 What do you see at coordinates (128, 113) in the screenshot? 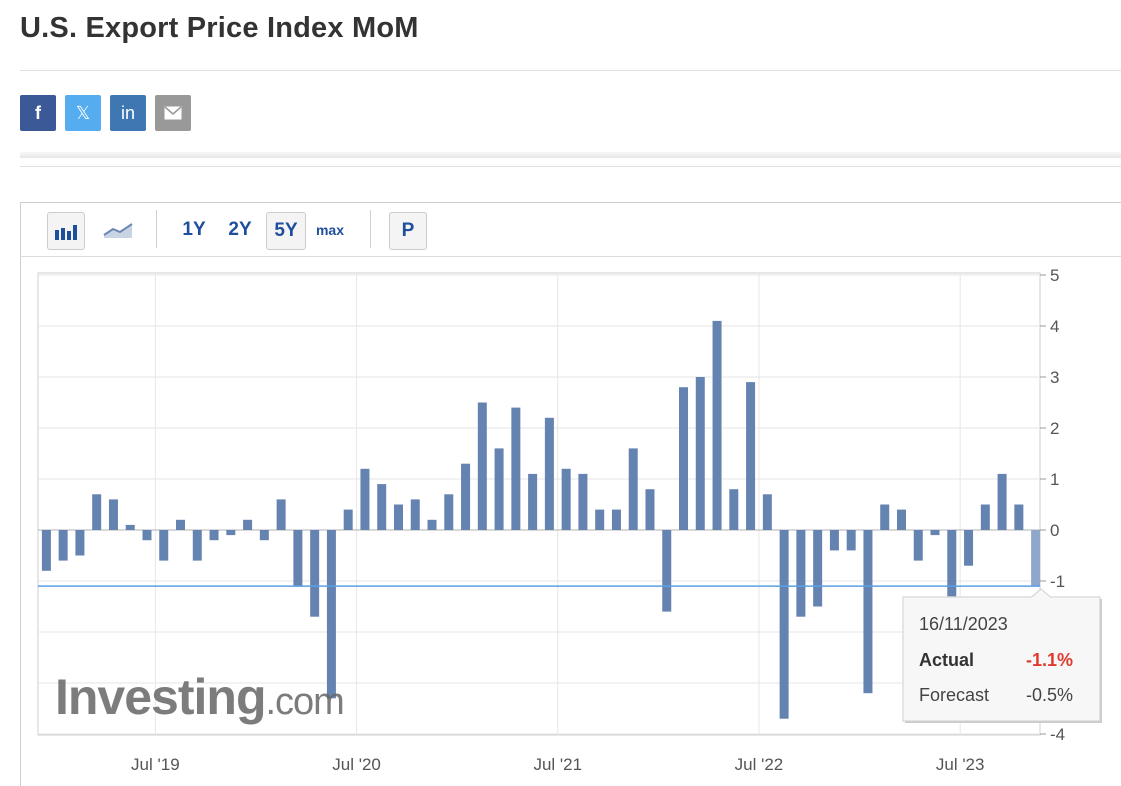
I see `share-linkedin: in` at bounding box center [128, 113].